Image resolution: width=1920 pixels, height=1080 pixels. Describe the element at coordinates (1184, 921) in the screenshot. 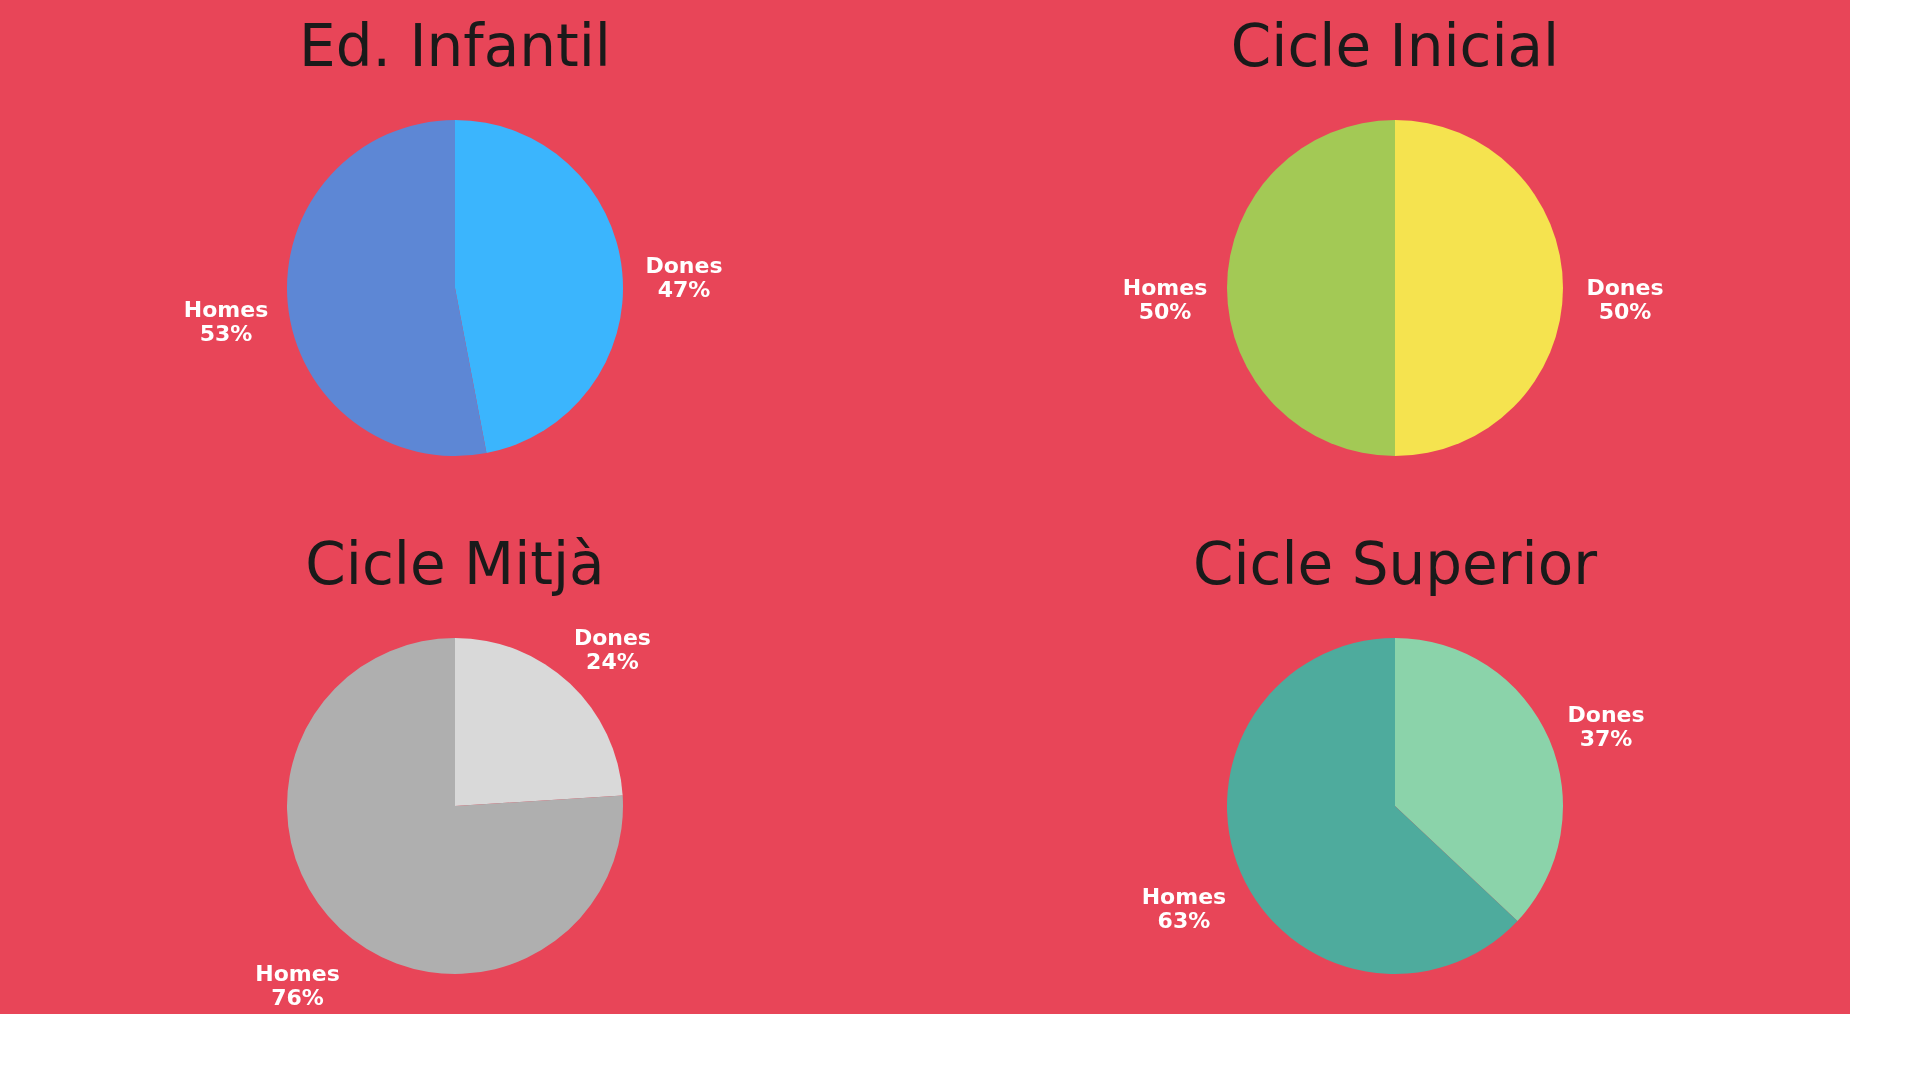

I see `data-label: 63%` at that location.